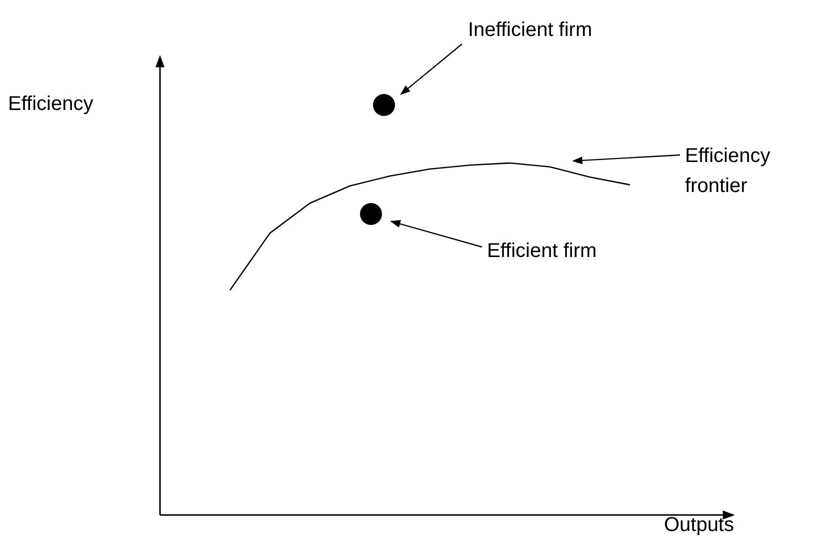  What do you see at coordinates (530, 30) in the screenshot?
I see `text: Inefficient firm` at bounding box center [530, 30].